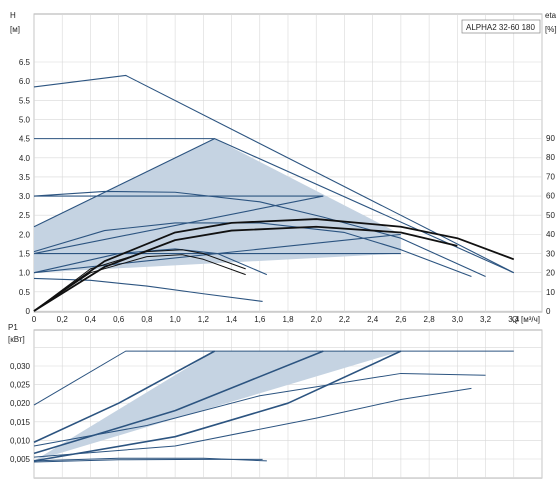  I want to click on bottom-y-tick-label: 0,030, so click(20, 366).